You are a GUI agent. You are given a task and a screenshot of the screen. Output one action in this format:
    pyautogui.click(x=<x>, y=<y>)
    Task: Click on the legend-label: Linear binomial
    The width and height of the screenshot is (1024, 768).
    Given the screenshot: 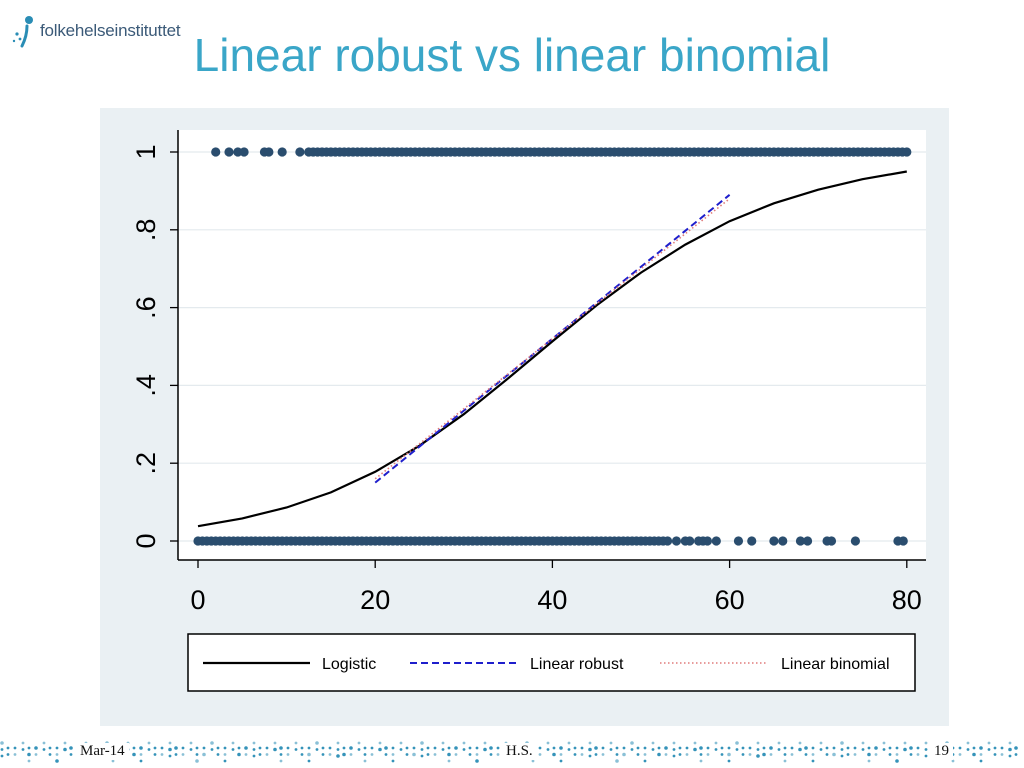 What is the action you would take?
    pyautogui.click(x=835, y=664)
    